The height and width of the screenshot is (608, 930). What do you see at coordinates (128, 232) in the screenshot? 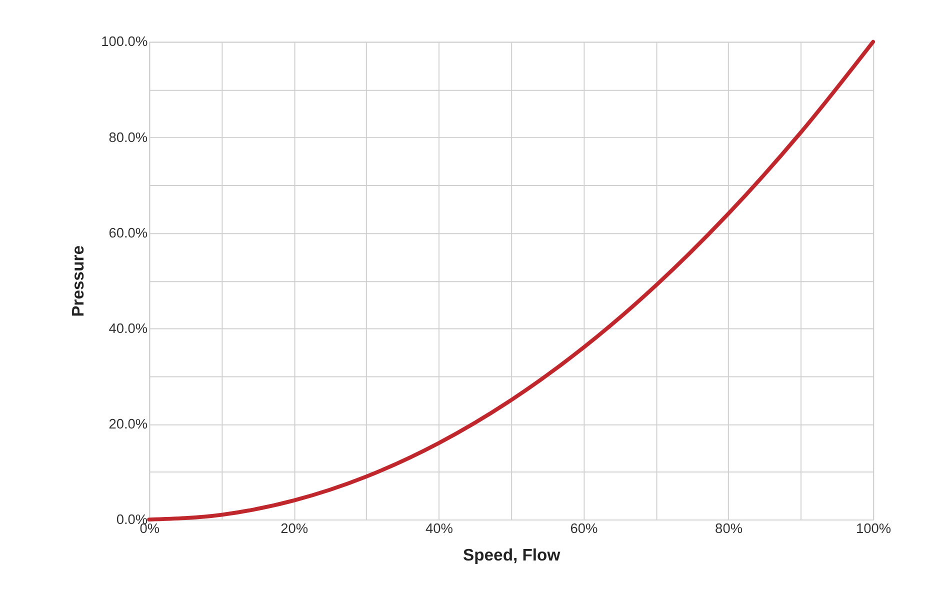
I see `y-tick-label: 60.0%` at bounding box center [128, 232].